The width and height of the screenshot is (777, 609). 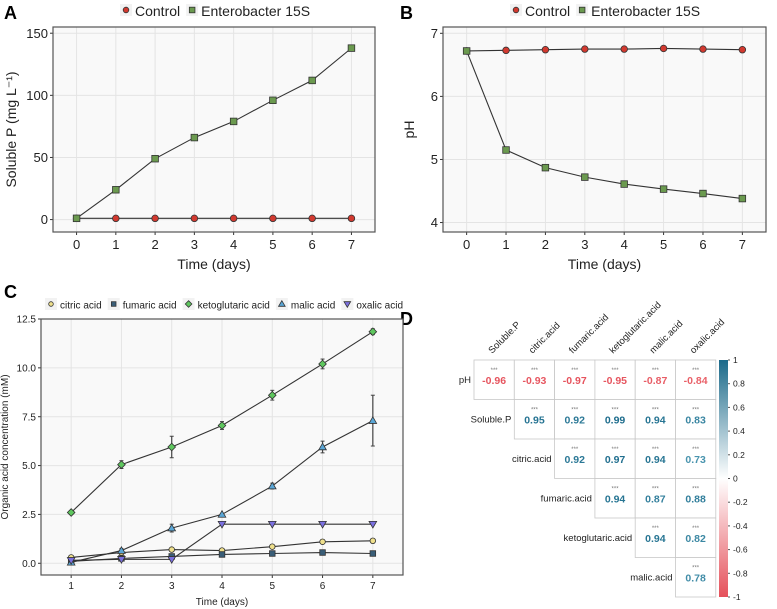 What do you see at coordinates (248, 11) in the screenshot?
I see `legend-item: Enterobacter 15S` at bounding box center [248, 11].